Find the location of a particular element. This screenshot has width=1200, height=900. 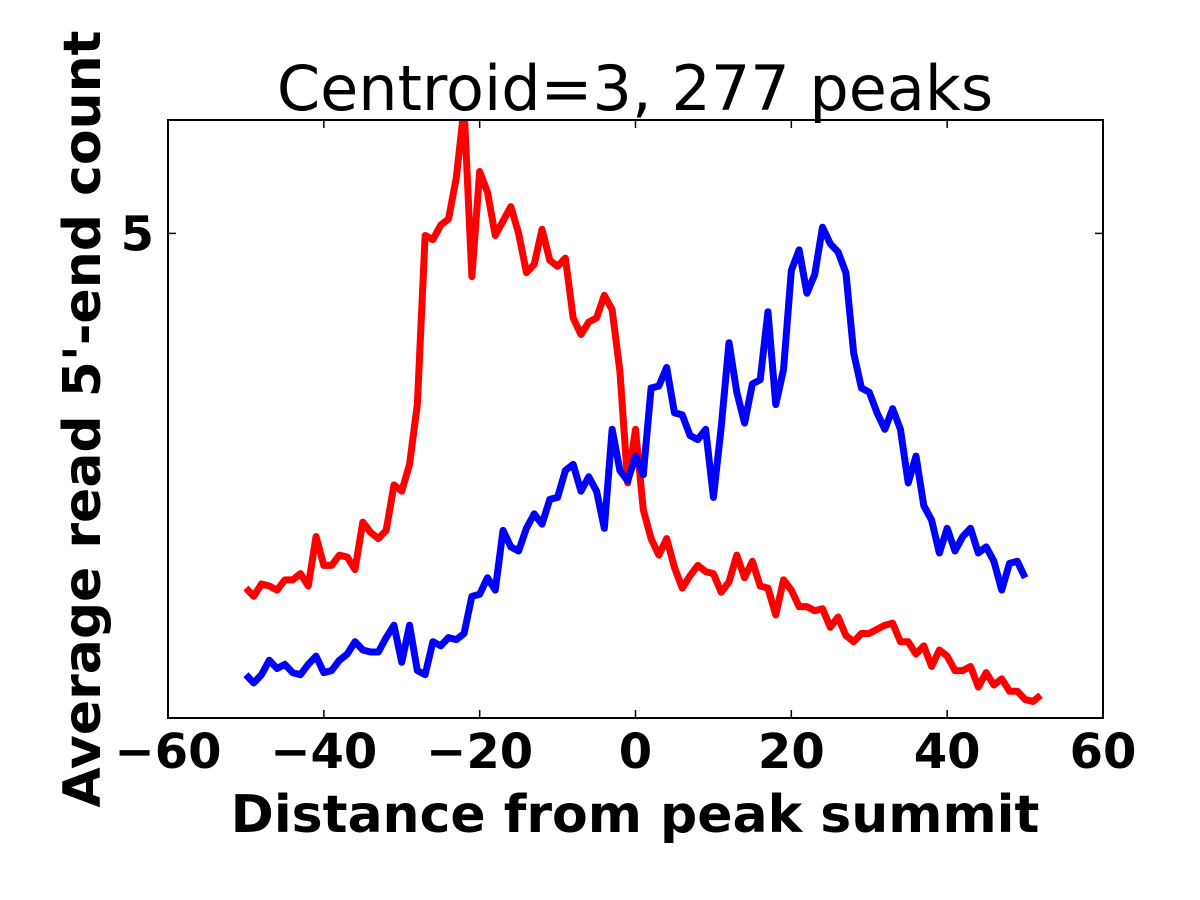

x-tick-label: 20 is located at coordinates (791, 752).